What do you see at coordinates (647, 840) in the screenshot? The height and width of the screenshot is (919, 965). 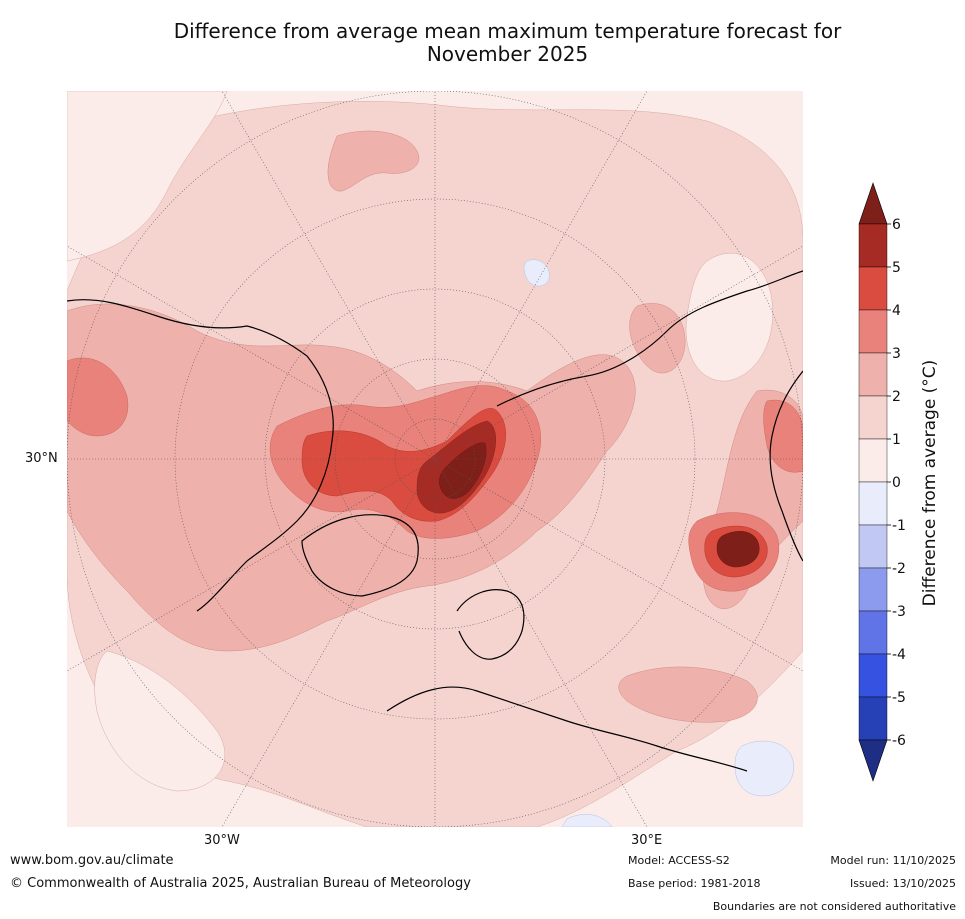 I see `lon-label-30e: 30°E` at bounding box center [647, 840].